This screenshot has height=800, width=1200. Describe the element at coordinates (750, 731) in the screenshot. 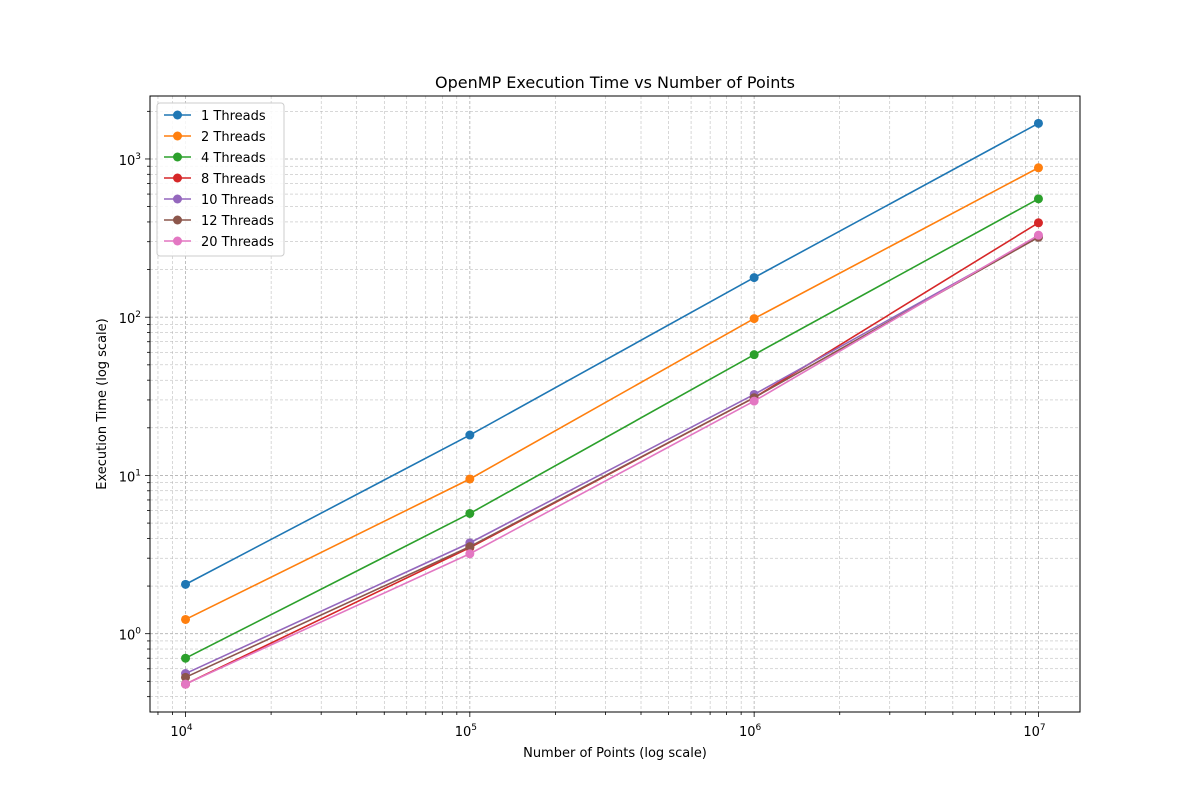

I see `x-tick-label: 106` at that location.